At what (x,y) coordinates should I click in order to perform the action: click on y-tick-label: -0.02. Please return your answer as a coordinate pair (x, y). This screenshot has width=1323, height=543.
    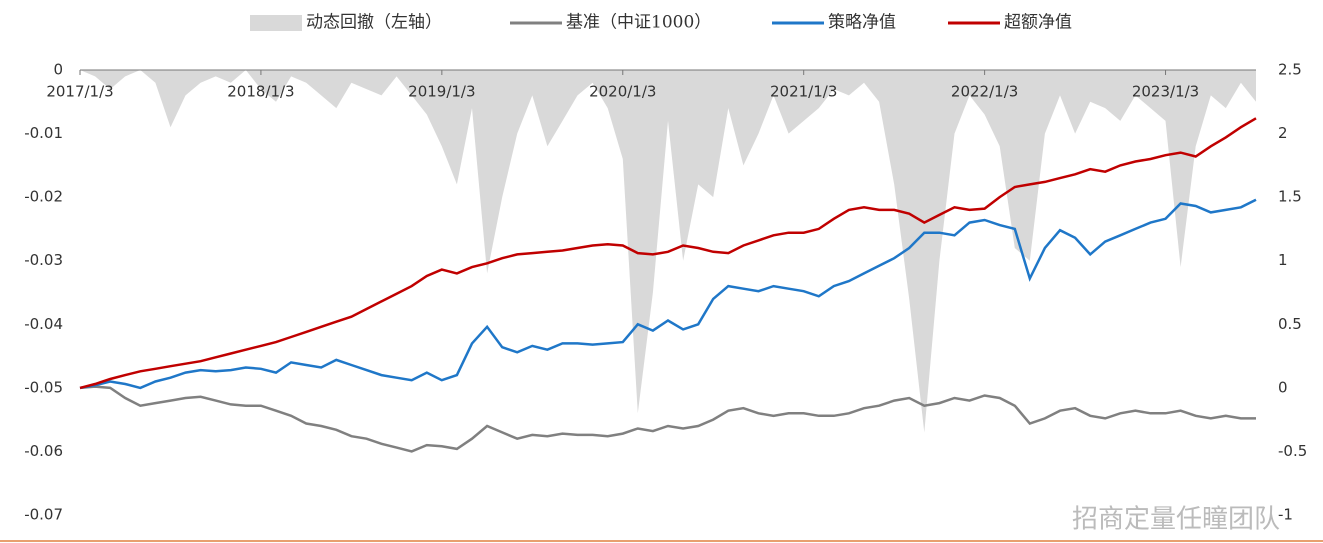
    Looking at the image, I should click on (43, 197).